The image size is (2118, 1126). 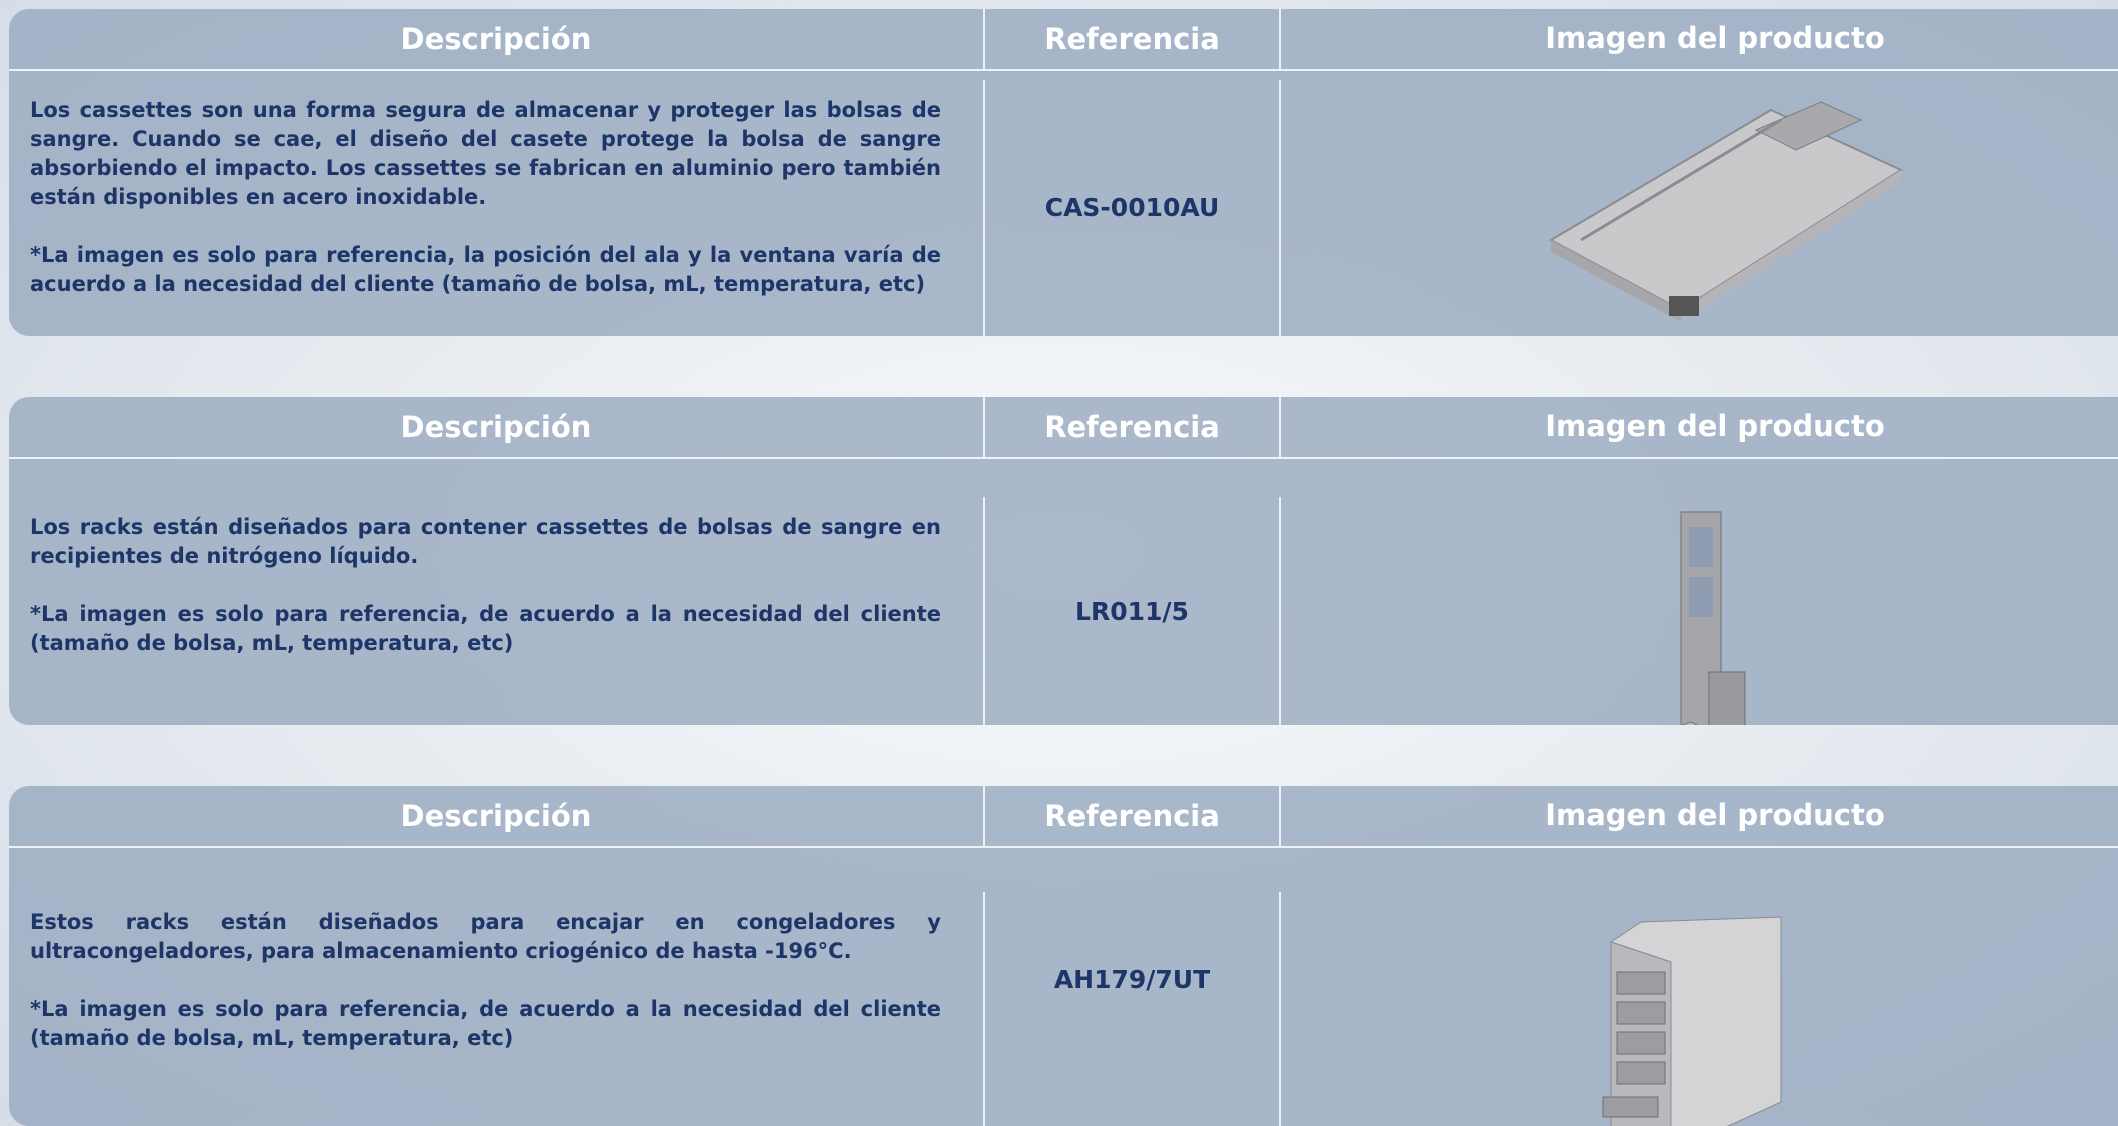 What do you see at coordinates (1713, 618) in the screenshot?
I see `rack-image` at bounding box center [1713, 618].